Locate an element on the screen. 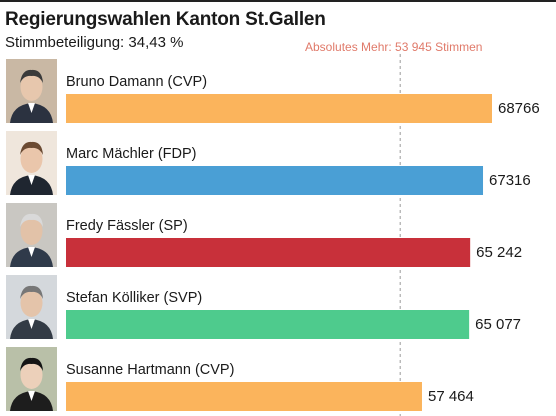  chart-title: Regierungswahlen Kanton St.Gallen is located at coordinates (165, 19).